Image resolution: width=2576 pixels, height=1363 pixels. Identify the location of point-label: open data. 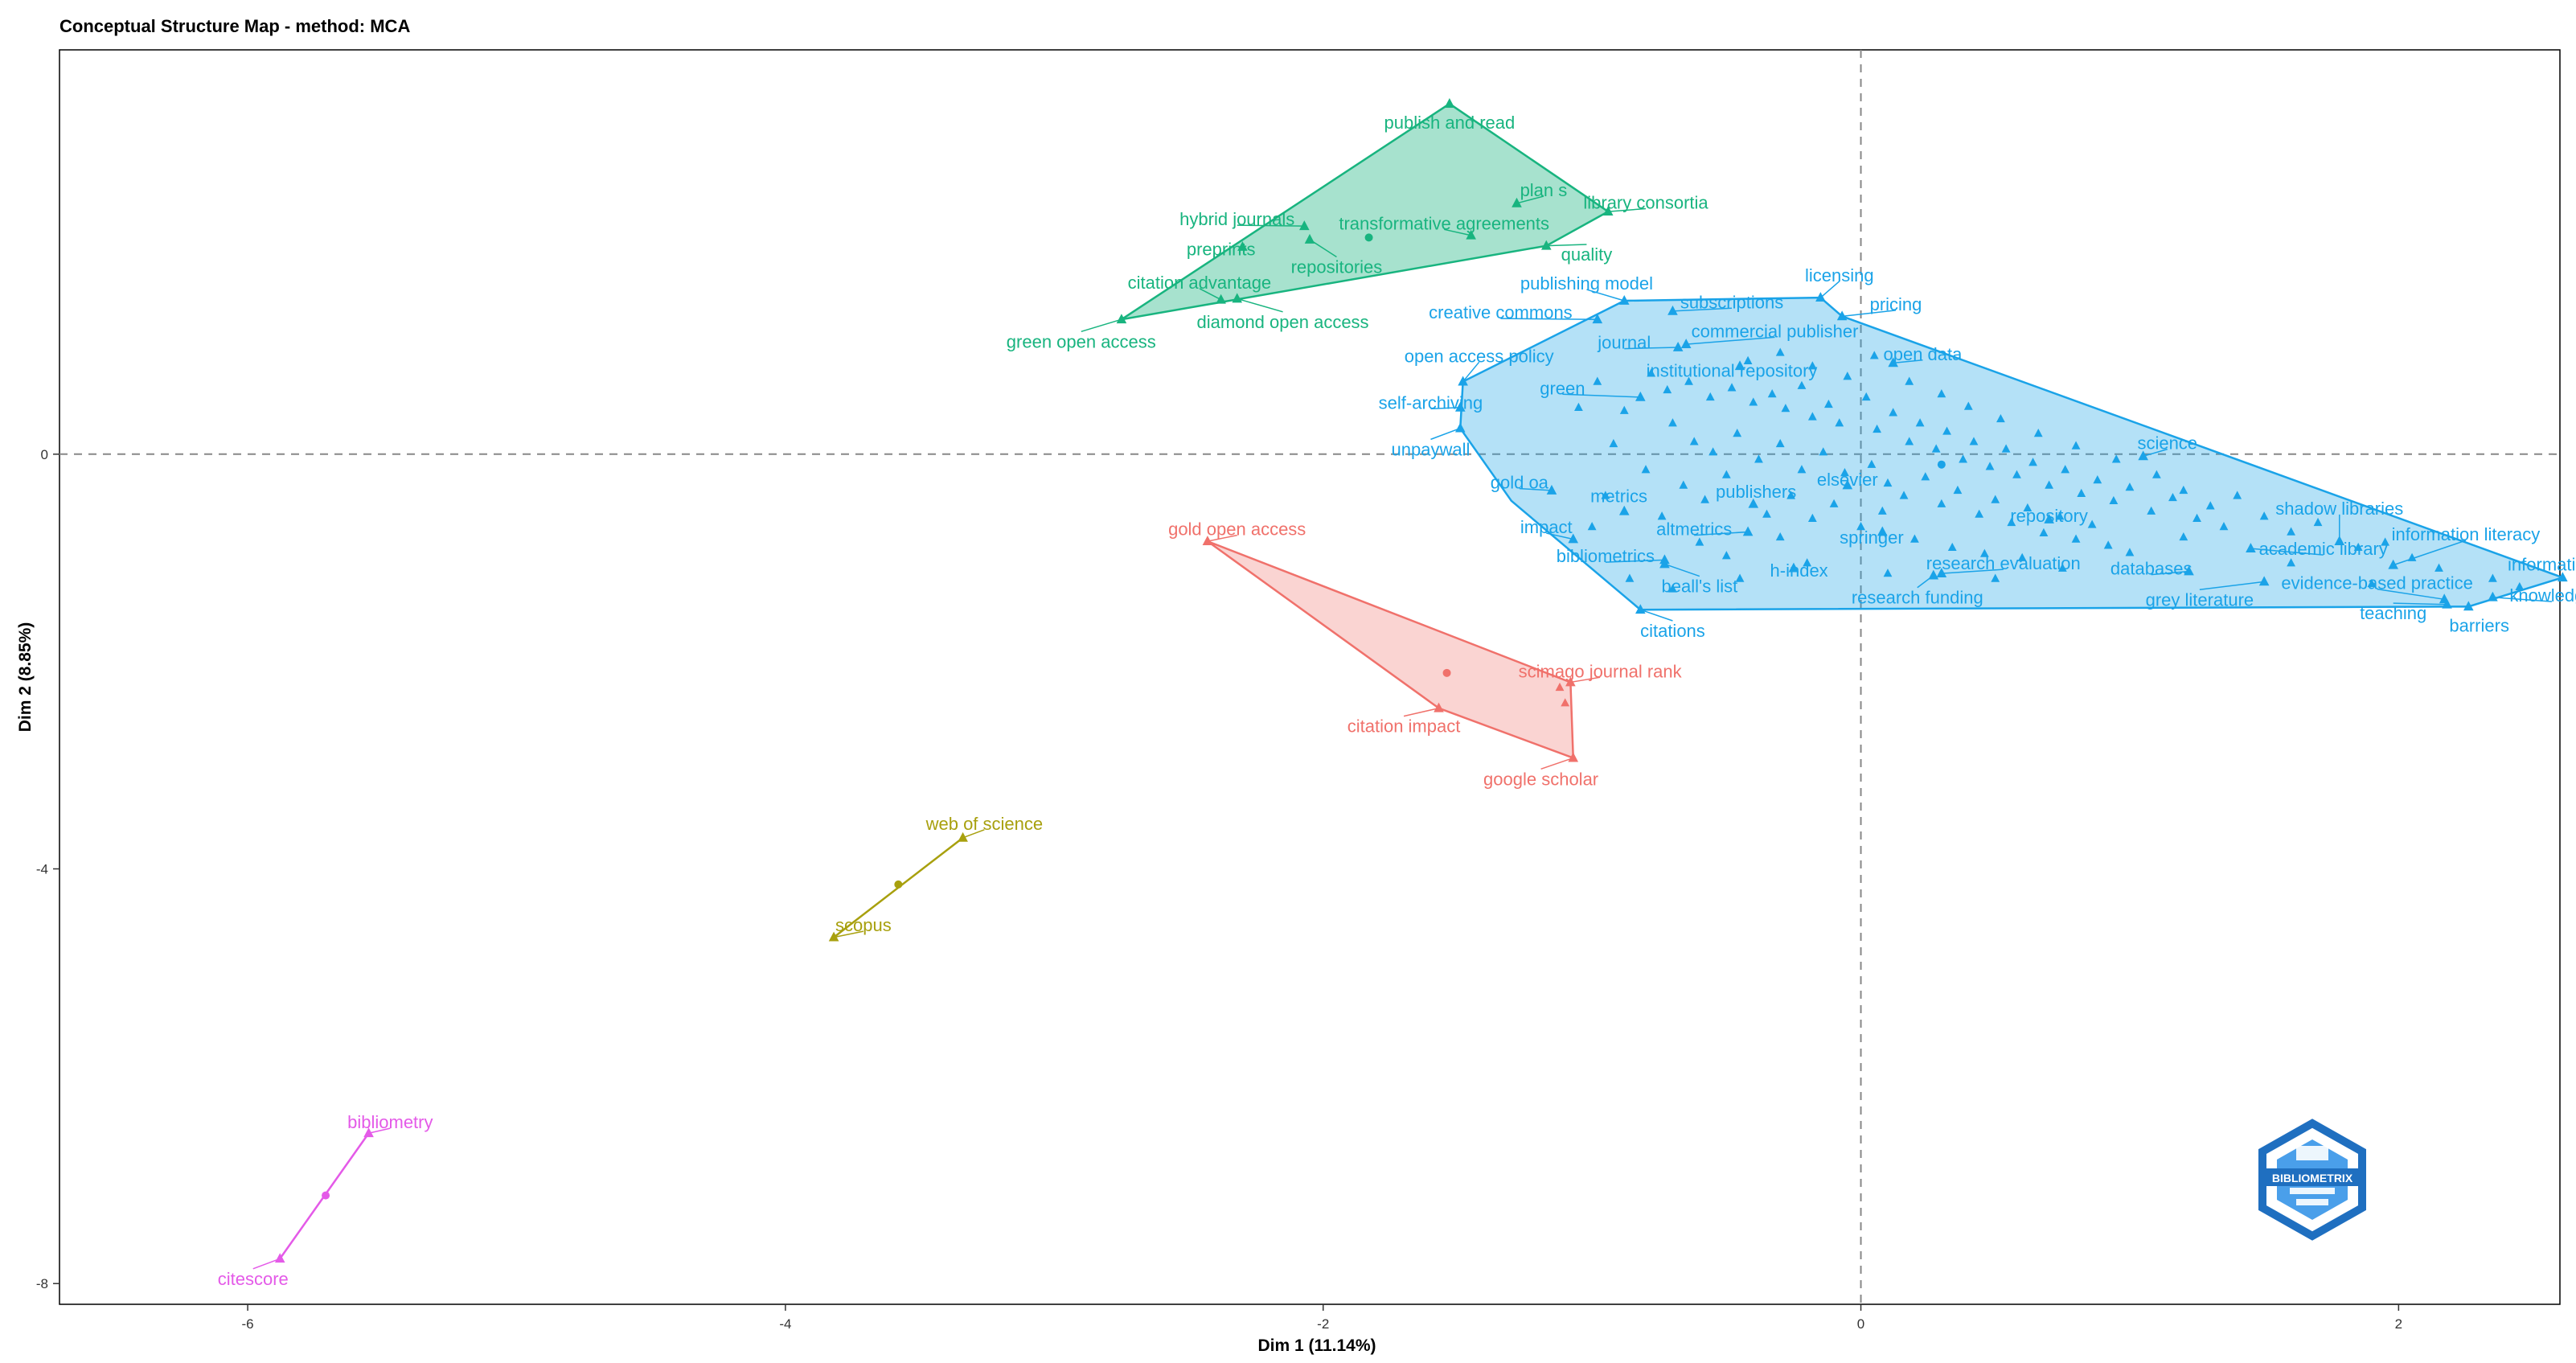
(1923, 354).